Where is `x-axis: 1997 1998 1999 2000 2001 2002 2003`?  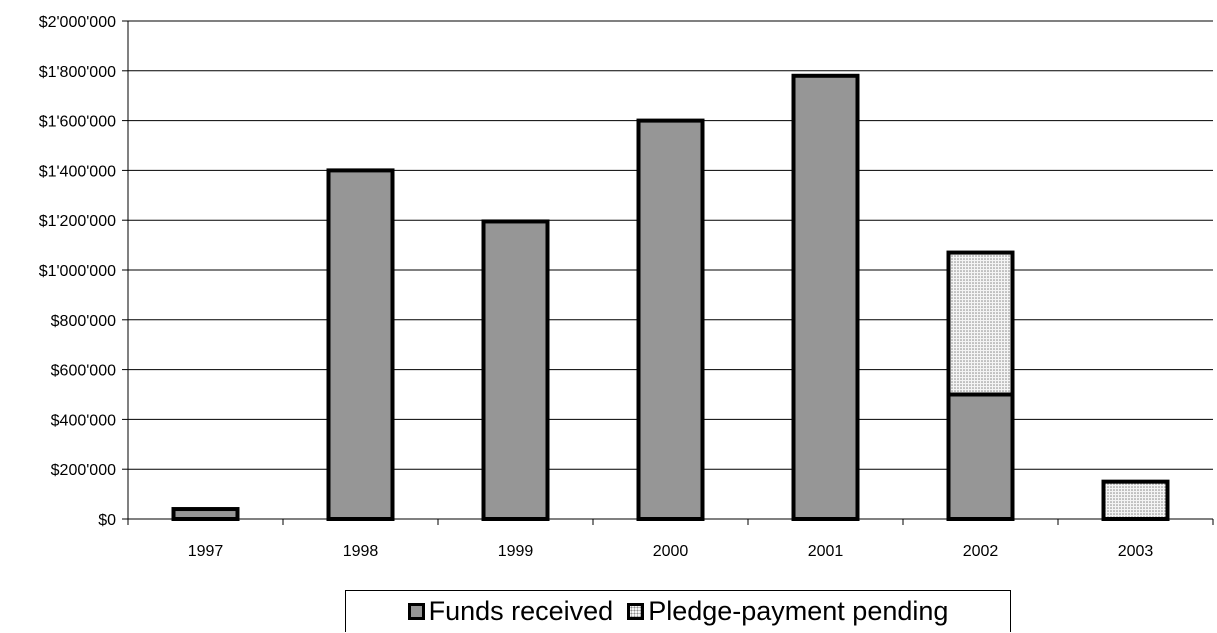
x-axis: 1997 1998 1999 2000 2001 2002 2003 is located at coordinates (670, 539).